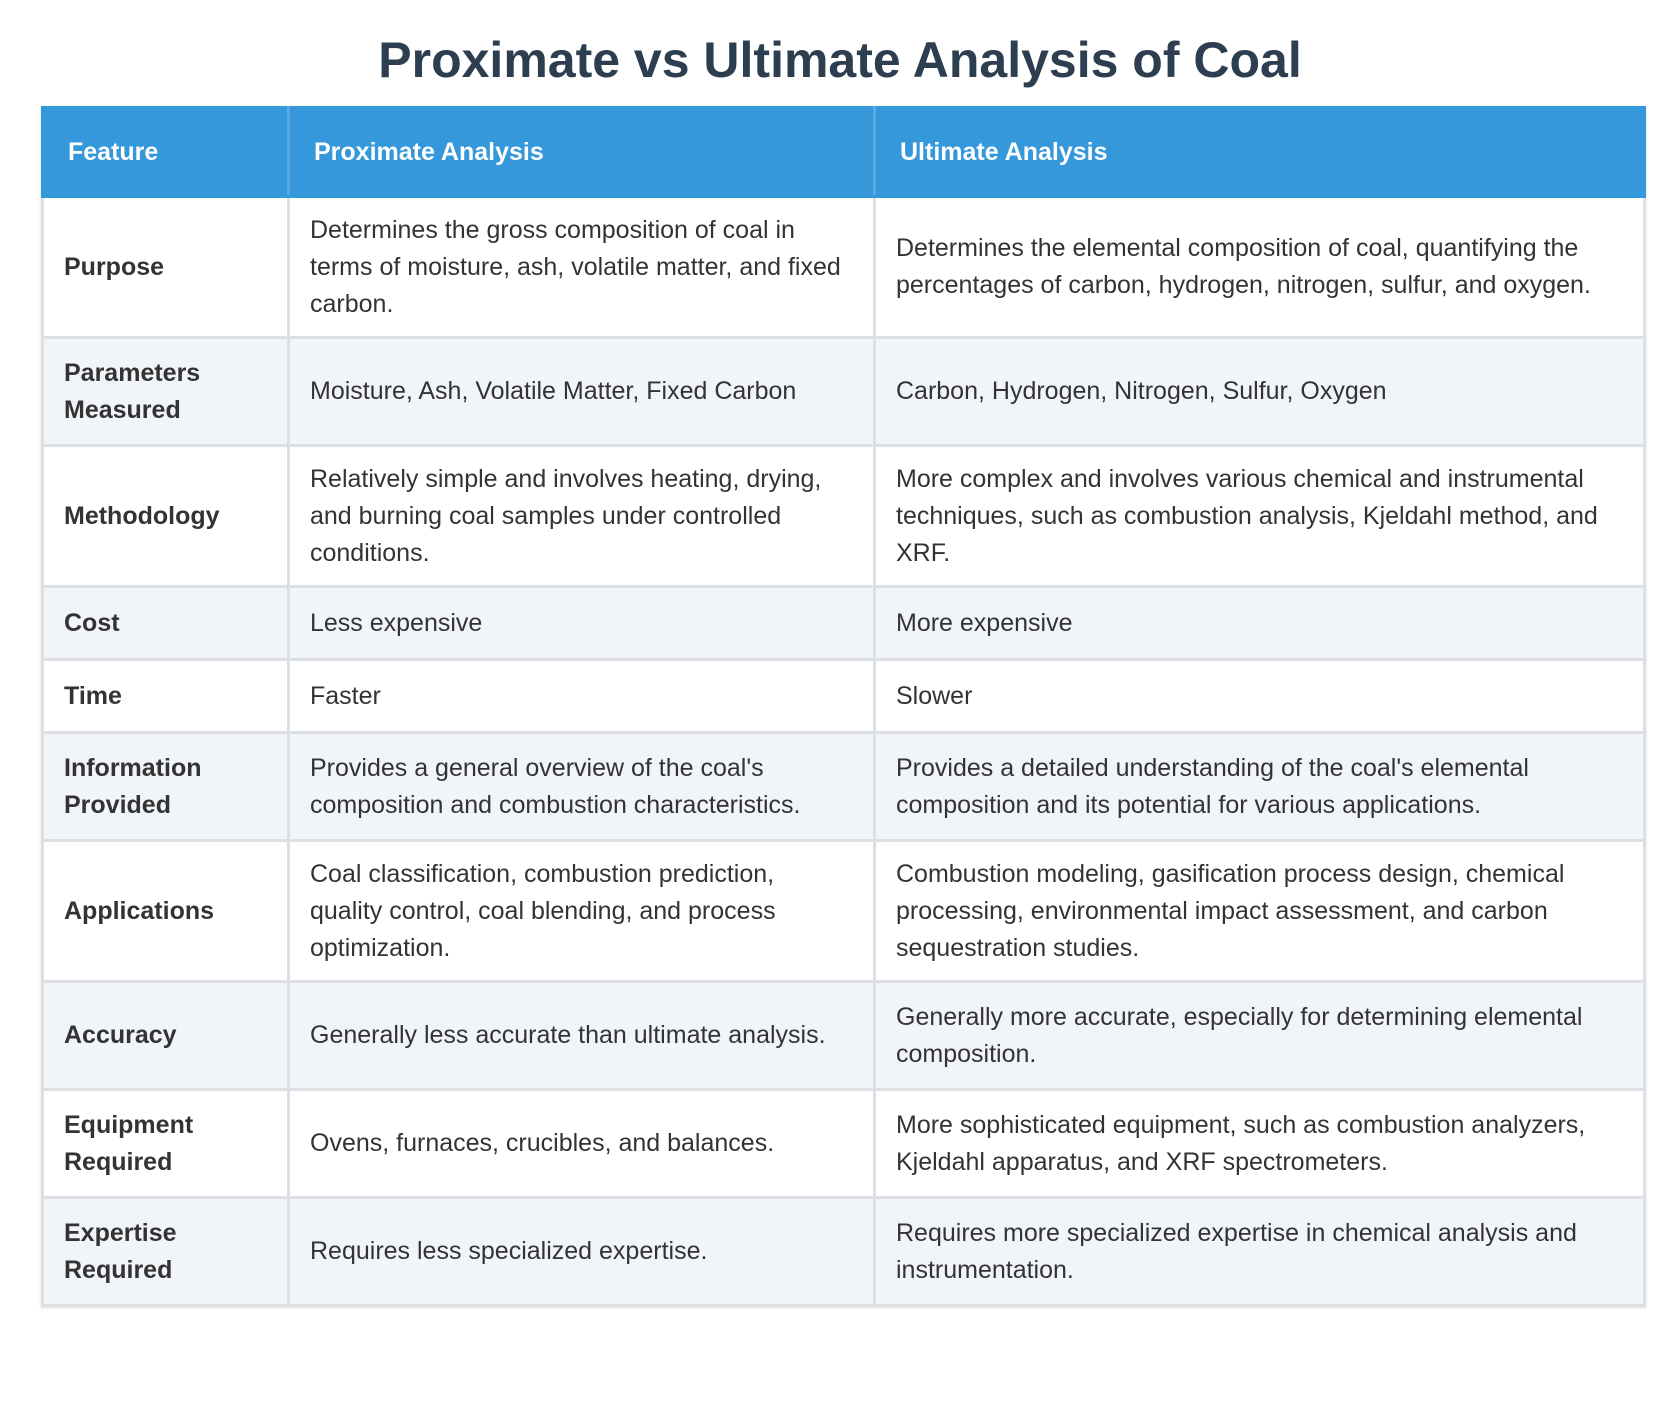 This screenshot has width=1680, height=1418. What do you see at coordinates (581, 152) in the screenshot?
I see `column-header-proximate: Proximate Analysis` at bounding box center [581, 152].